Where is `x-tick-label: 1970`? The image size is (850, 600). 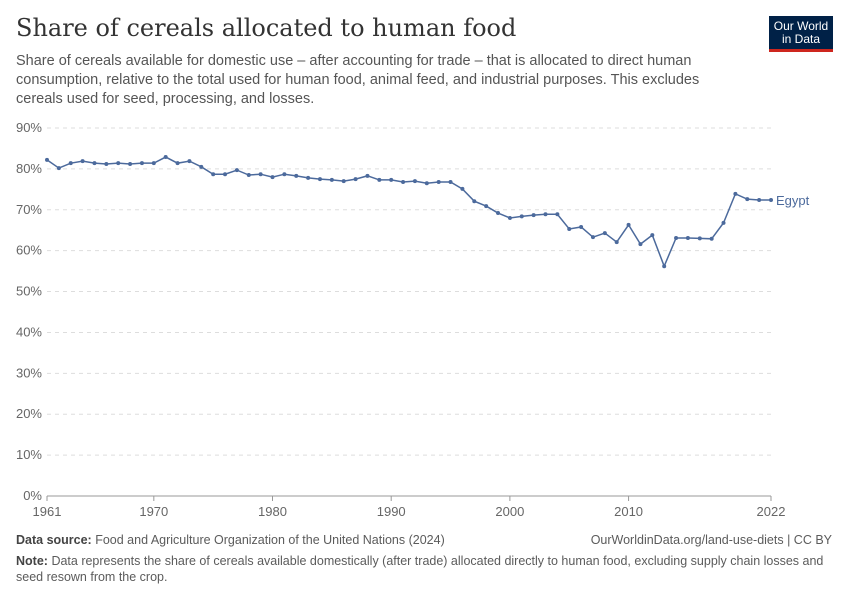
x-tick-label: 1970 is located at coordinates (153, 511).